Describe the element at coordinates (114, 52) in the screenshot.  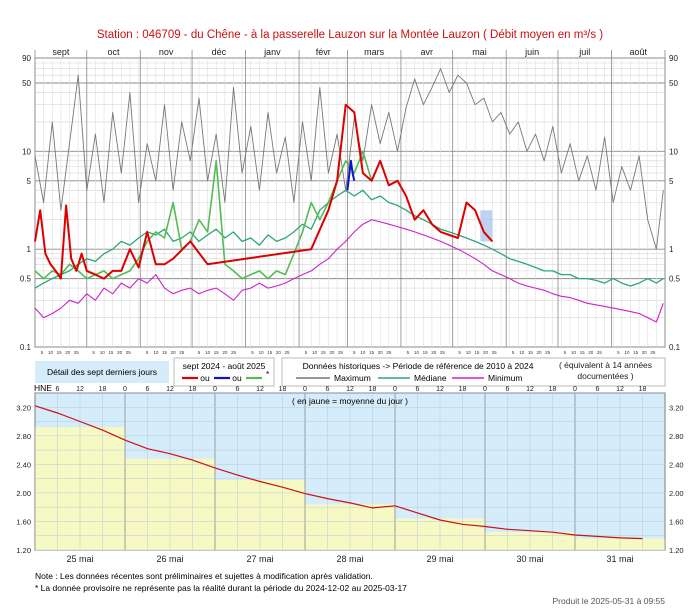
I see `month-label: oct` at that location.